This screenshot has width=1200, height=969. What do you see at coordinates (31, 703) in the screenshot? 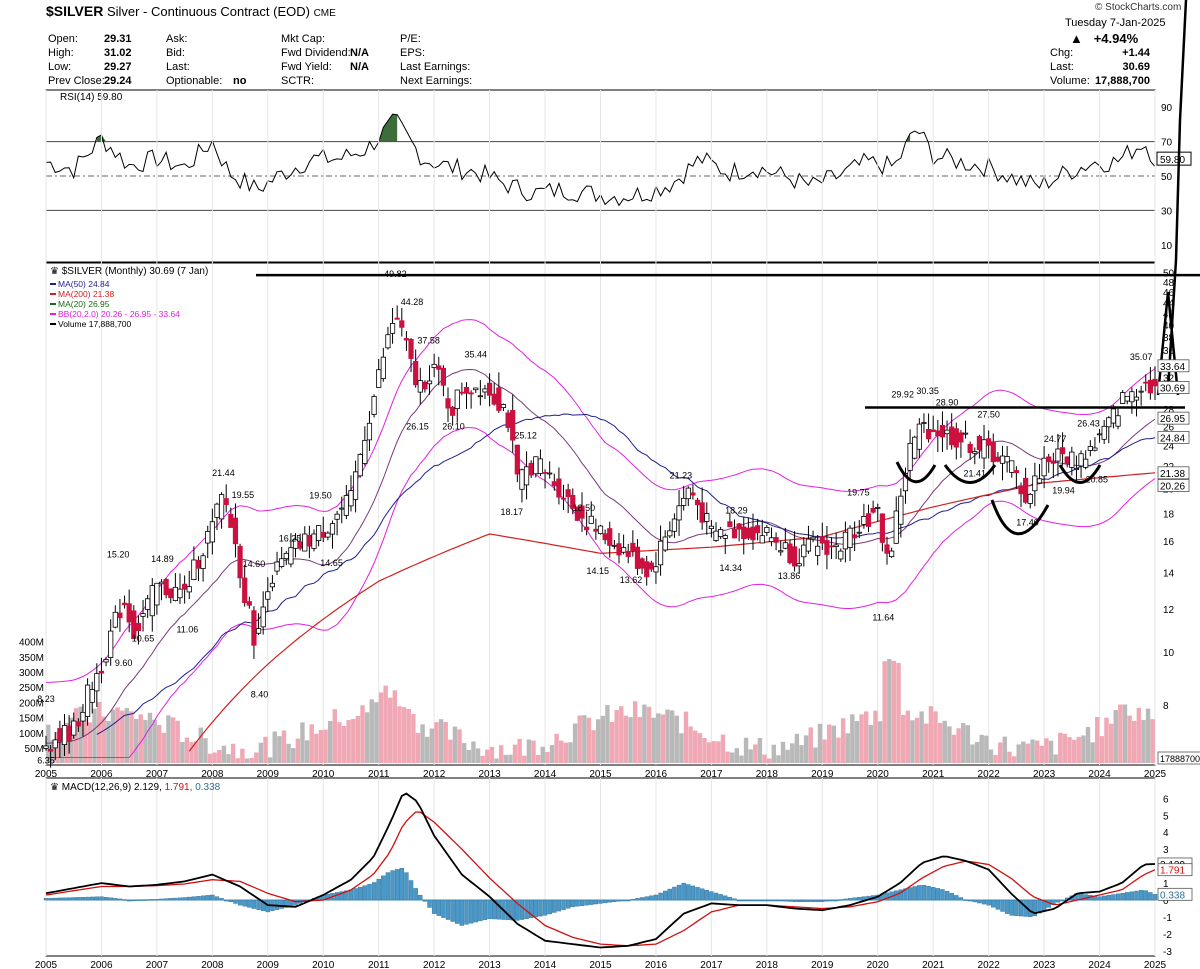
I see `volume-axis-label: 200M` at bounding box center [31, 703].